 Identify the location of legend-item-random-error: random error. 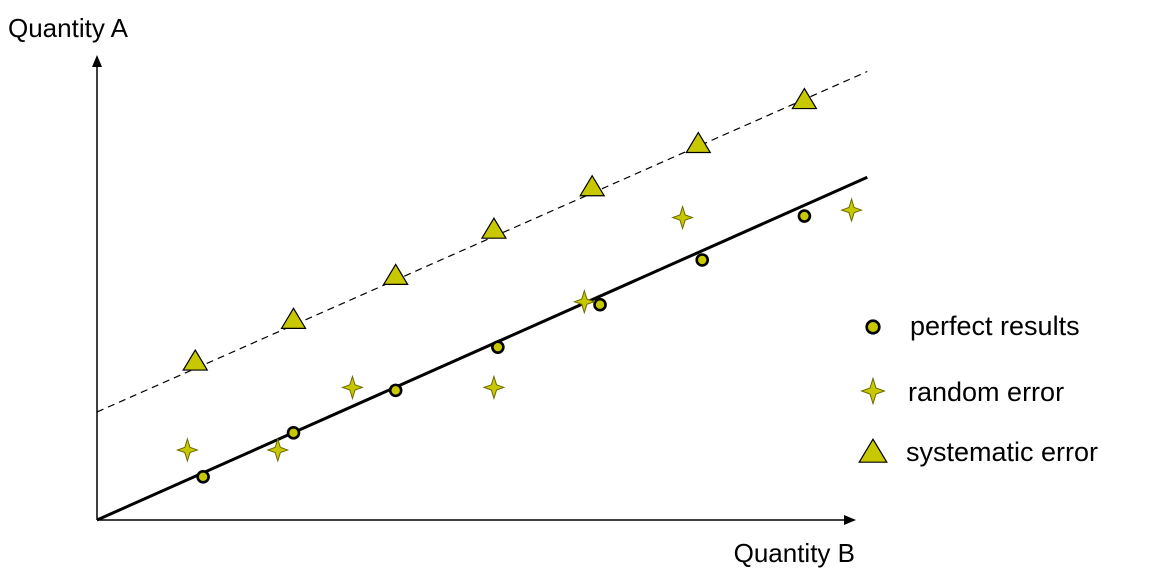
(962, 391).